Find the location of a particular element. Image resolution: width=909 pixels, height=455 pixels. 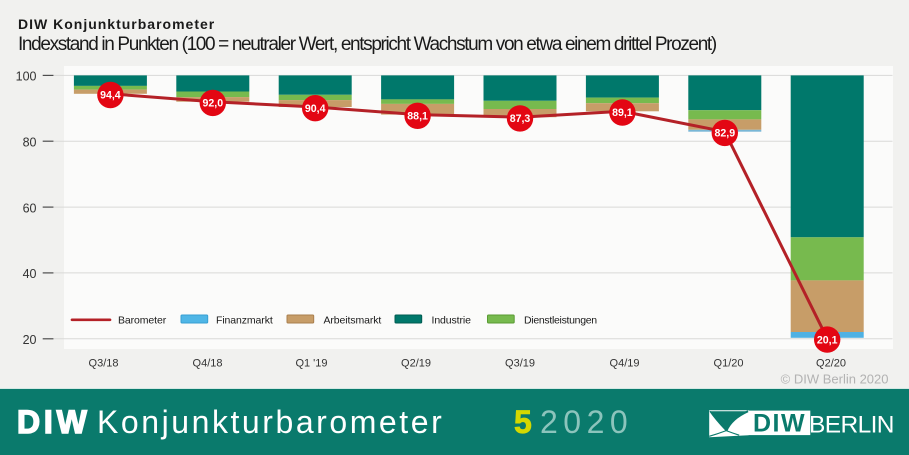

svg-text: 88,1 is located at coordinates (417, 117).